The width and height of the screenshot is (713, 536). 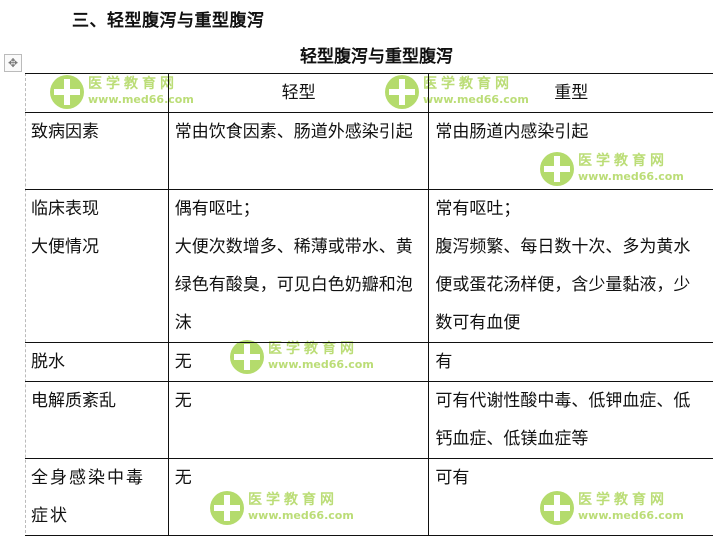 I want to click on table-header-row: 轻型 重型, so click(x=369, y=93).